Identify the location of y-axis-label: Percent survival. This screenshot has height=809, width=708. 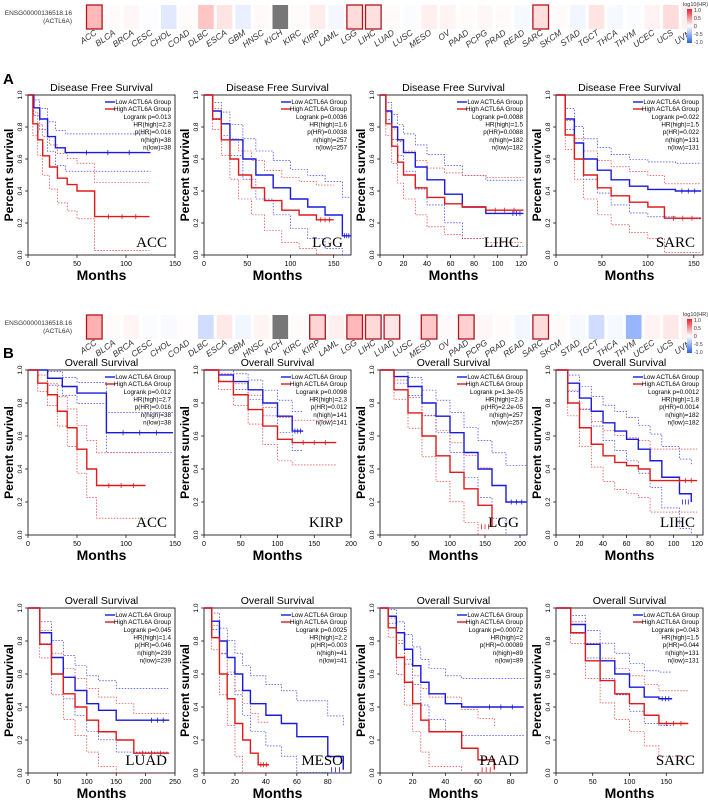
(9, 452).